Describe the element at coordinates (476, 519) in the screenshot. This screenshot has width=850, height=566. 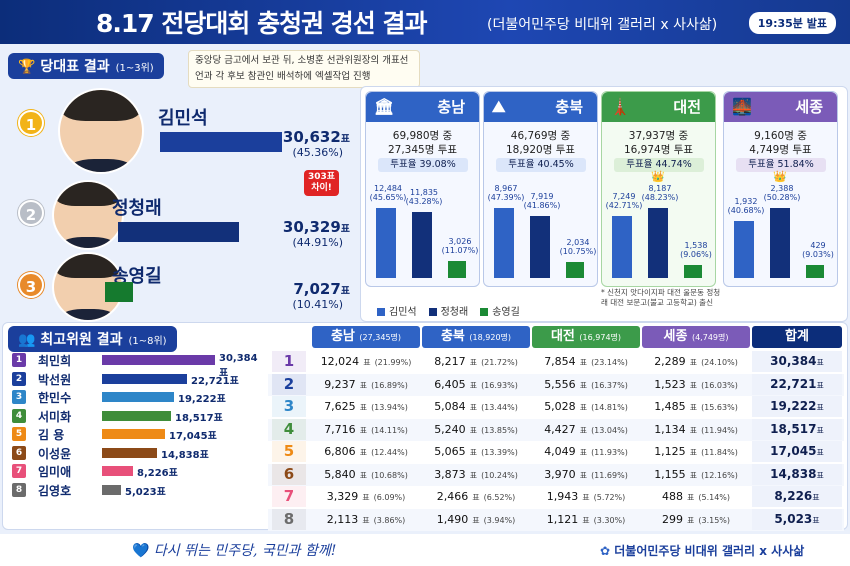
I see `table-cell: 1,490 표 (3.94%)` at that location.